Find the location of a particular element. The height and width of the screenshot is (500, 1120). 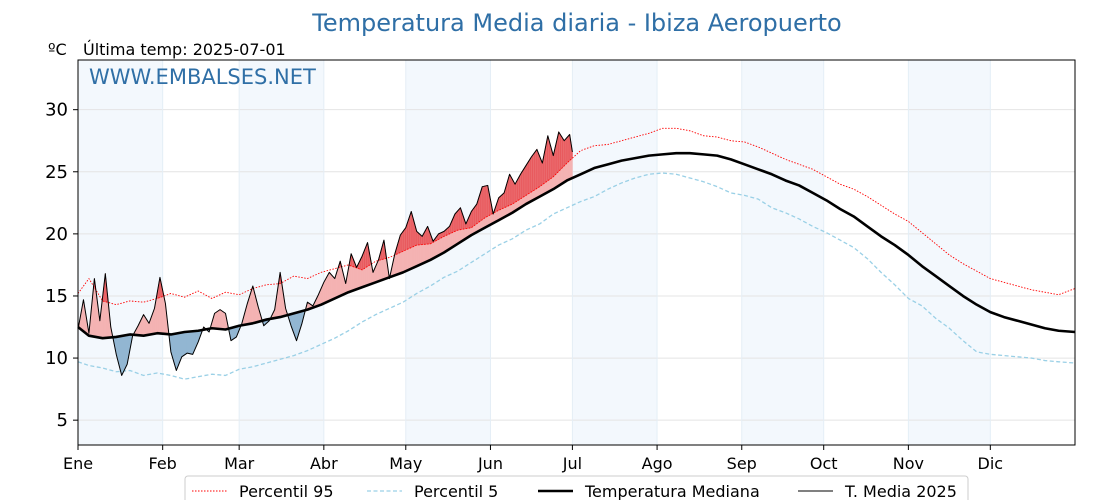

x-tick-label: Abr is located at coordinates (324, 463).